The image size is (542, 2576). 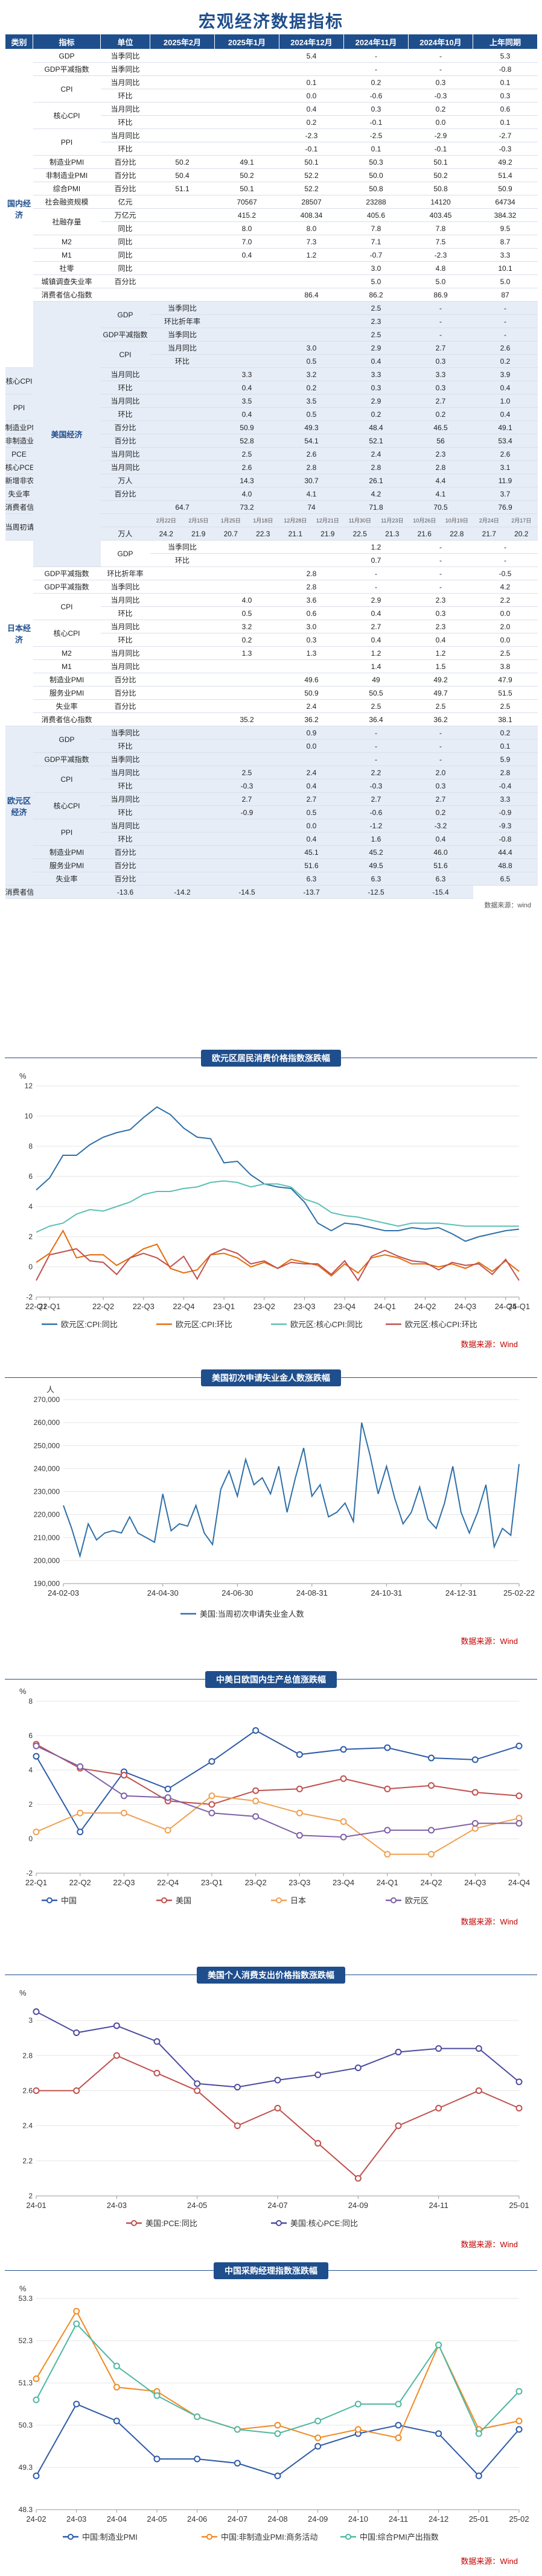 What do you see at coordinates (311, 786) in the screenshot?
I see `value-cell: 0.4` at bounding box center [311, 786].